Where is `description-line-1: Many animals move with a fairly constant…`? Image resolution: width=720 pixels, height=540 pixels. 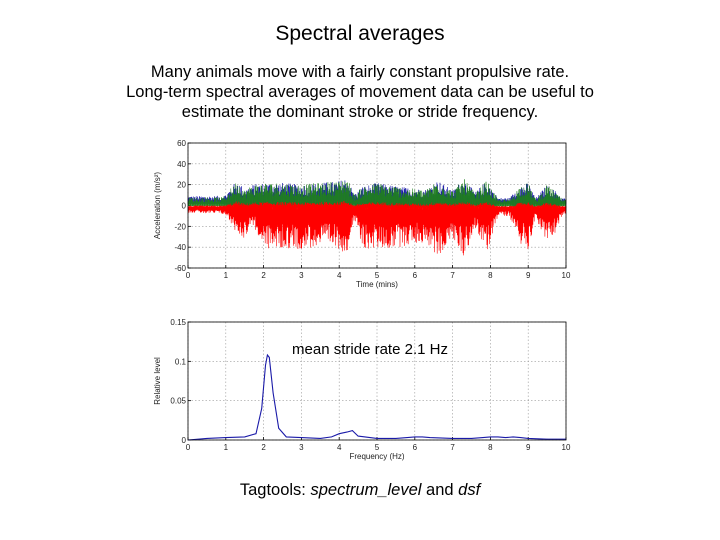 description-line-1: Many animals move with a fairly constant… is located at coordinates (360, 72).